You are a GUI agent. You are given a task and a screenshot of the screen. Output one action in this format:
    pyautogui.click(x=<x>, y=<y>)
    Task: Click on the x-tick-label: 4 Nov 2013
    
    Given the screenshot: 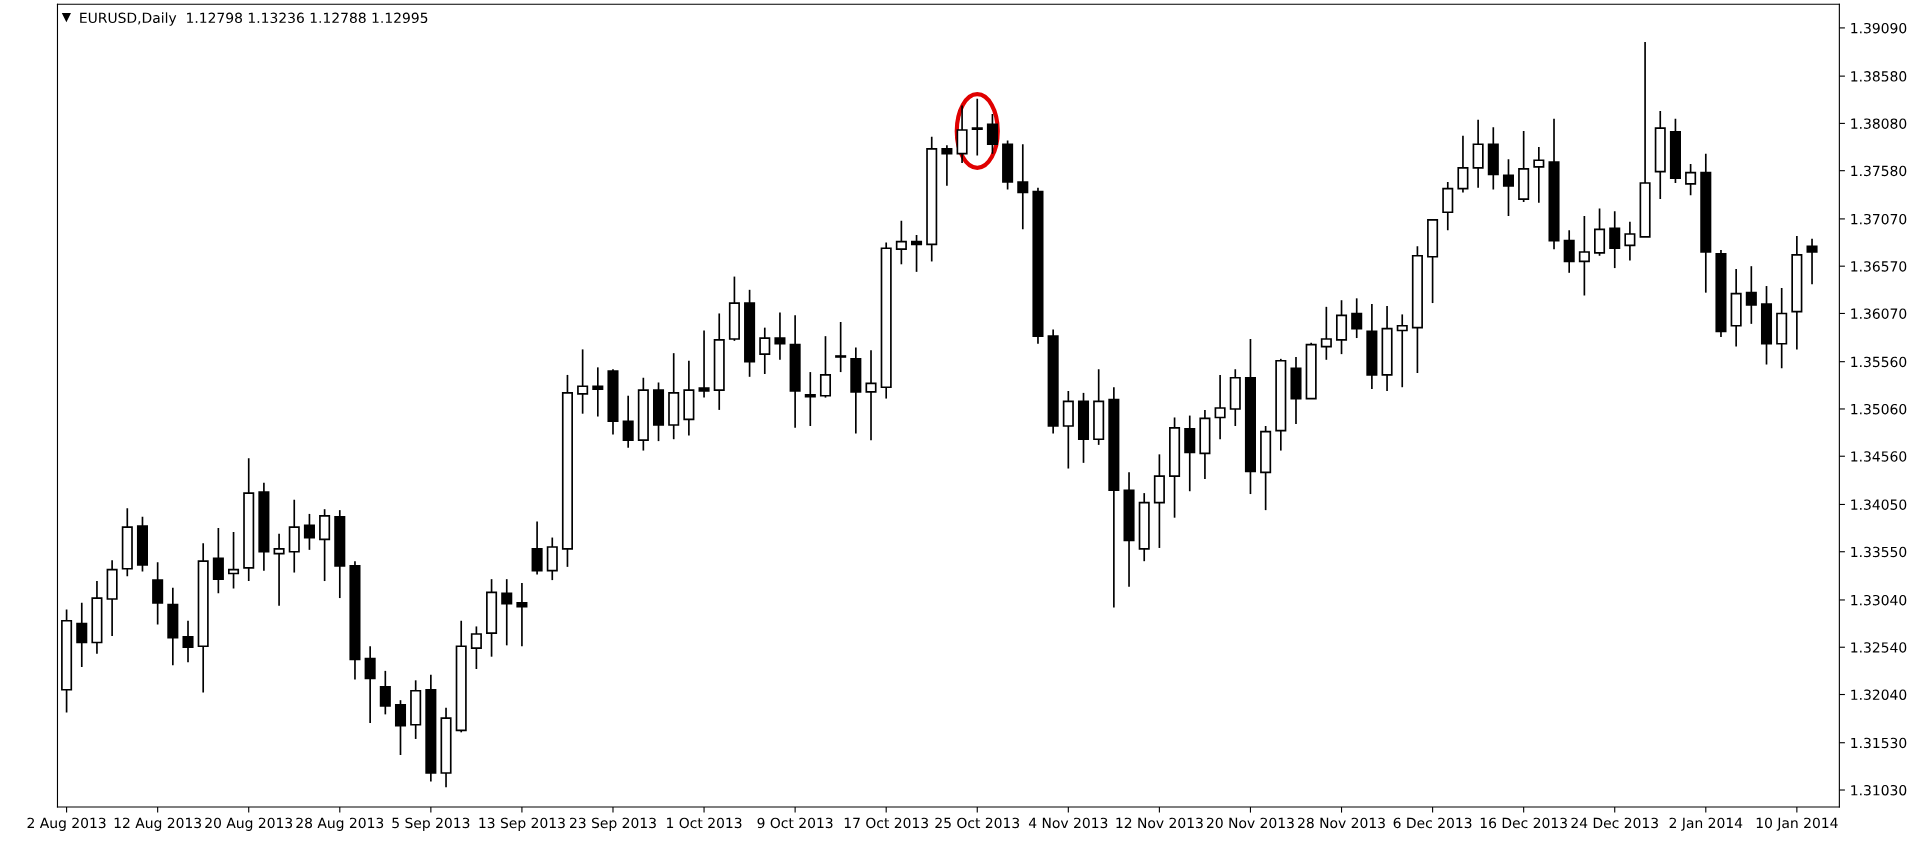 What is the action you would take?
    pyautogui.click(x=1068, y=823)
    